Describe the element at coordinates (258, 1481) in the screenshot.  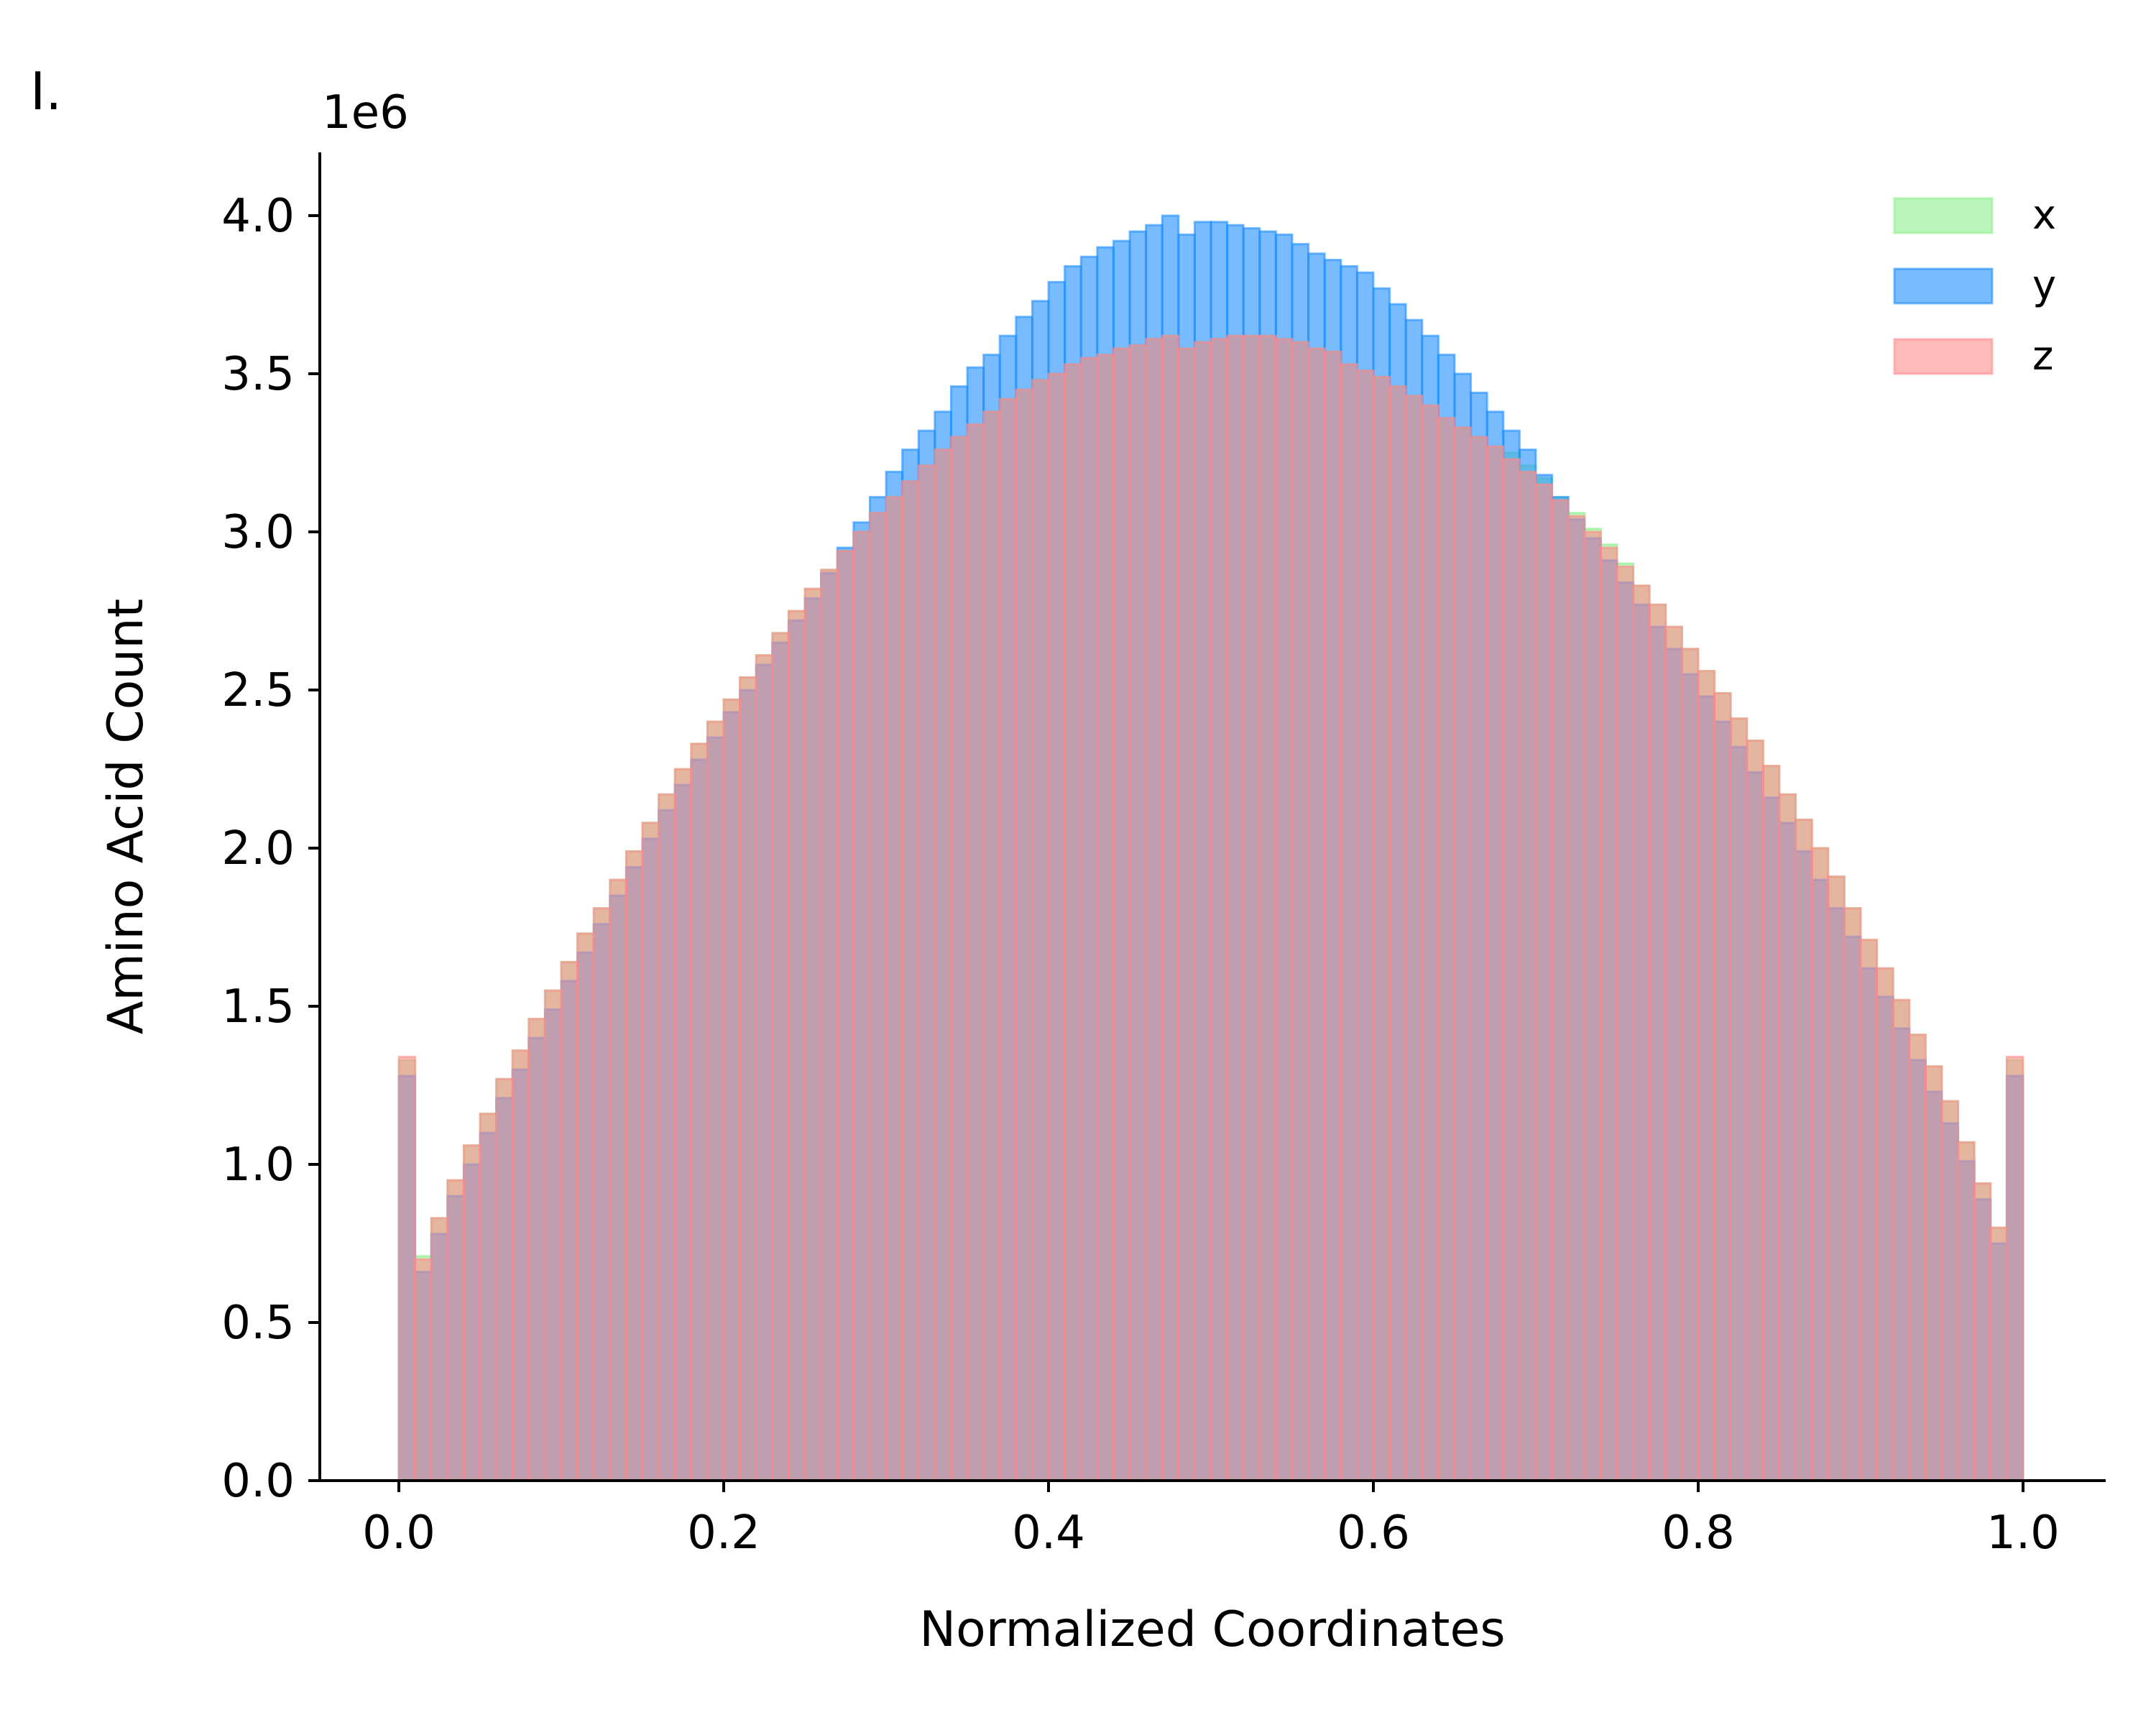
I see `y-tick-label: 0.0` at that location.